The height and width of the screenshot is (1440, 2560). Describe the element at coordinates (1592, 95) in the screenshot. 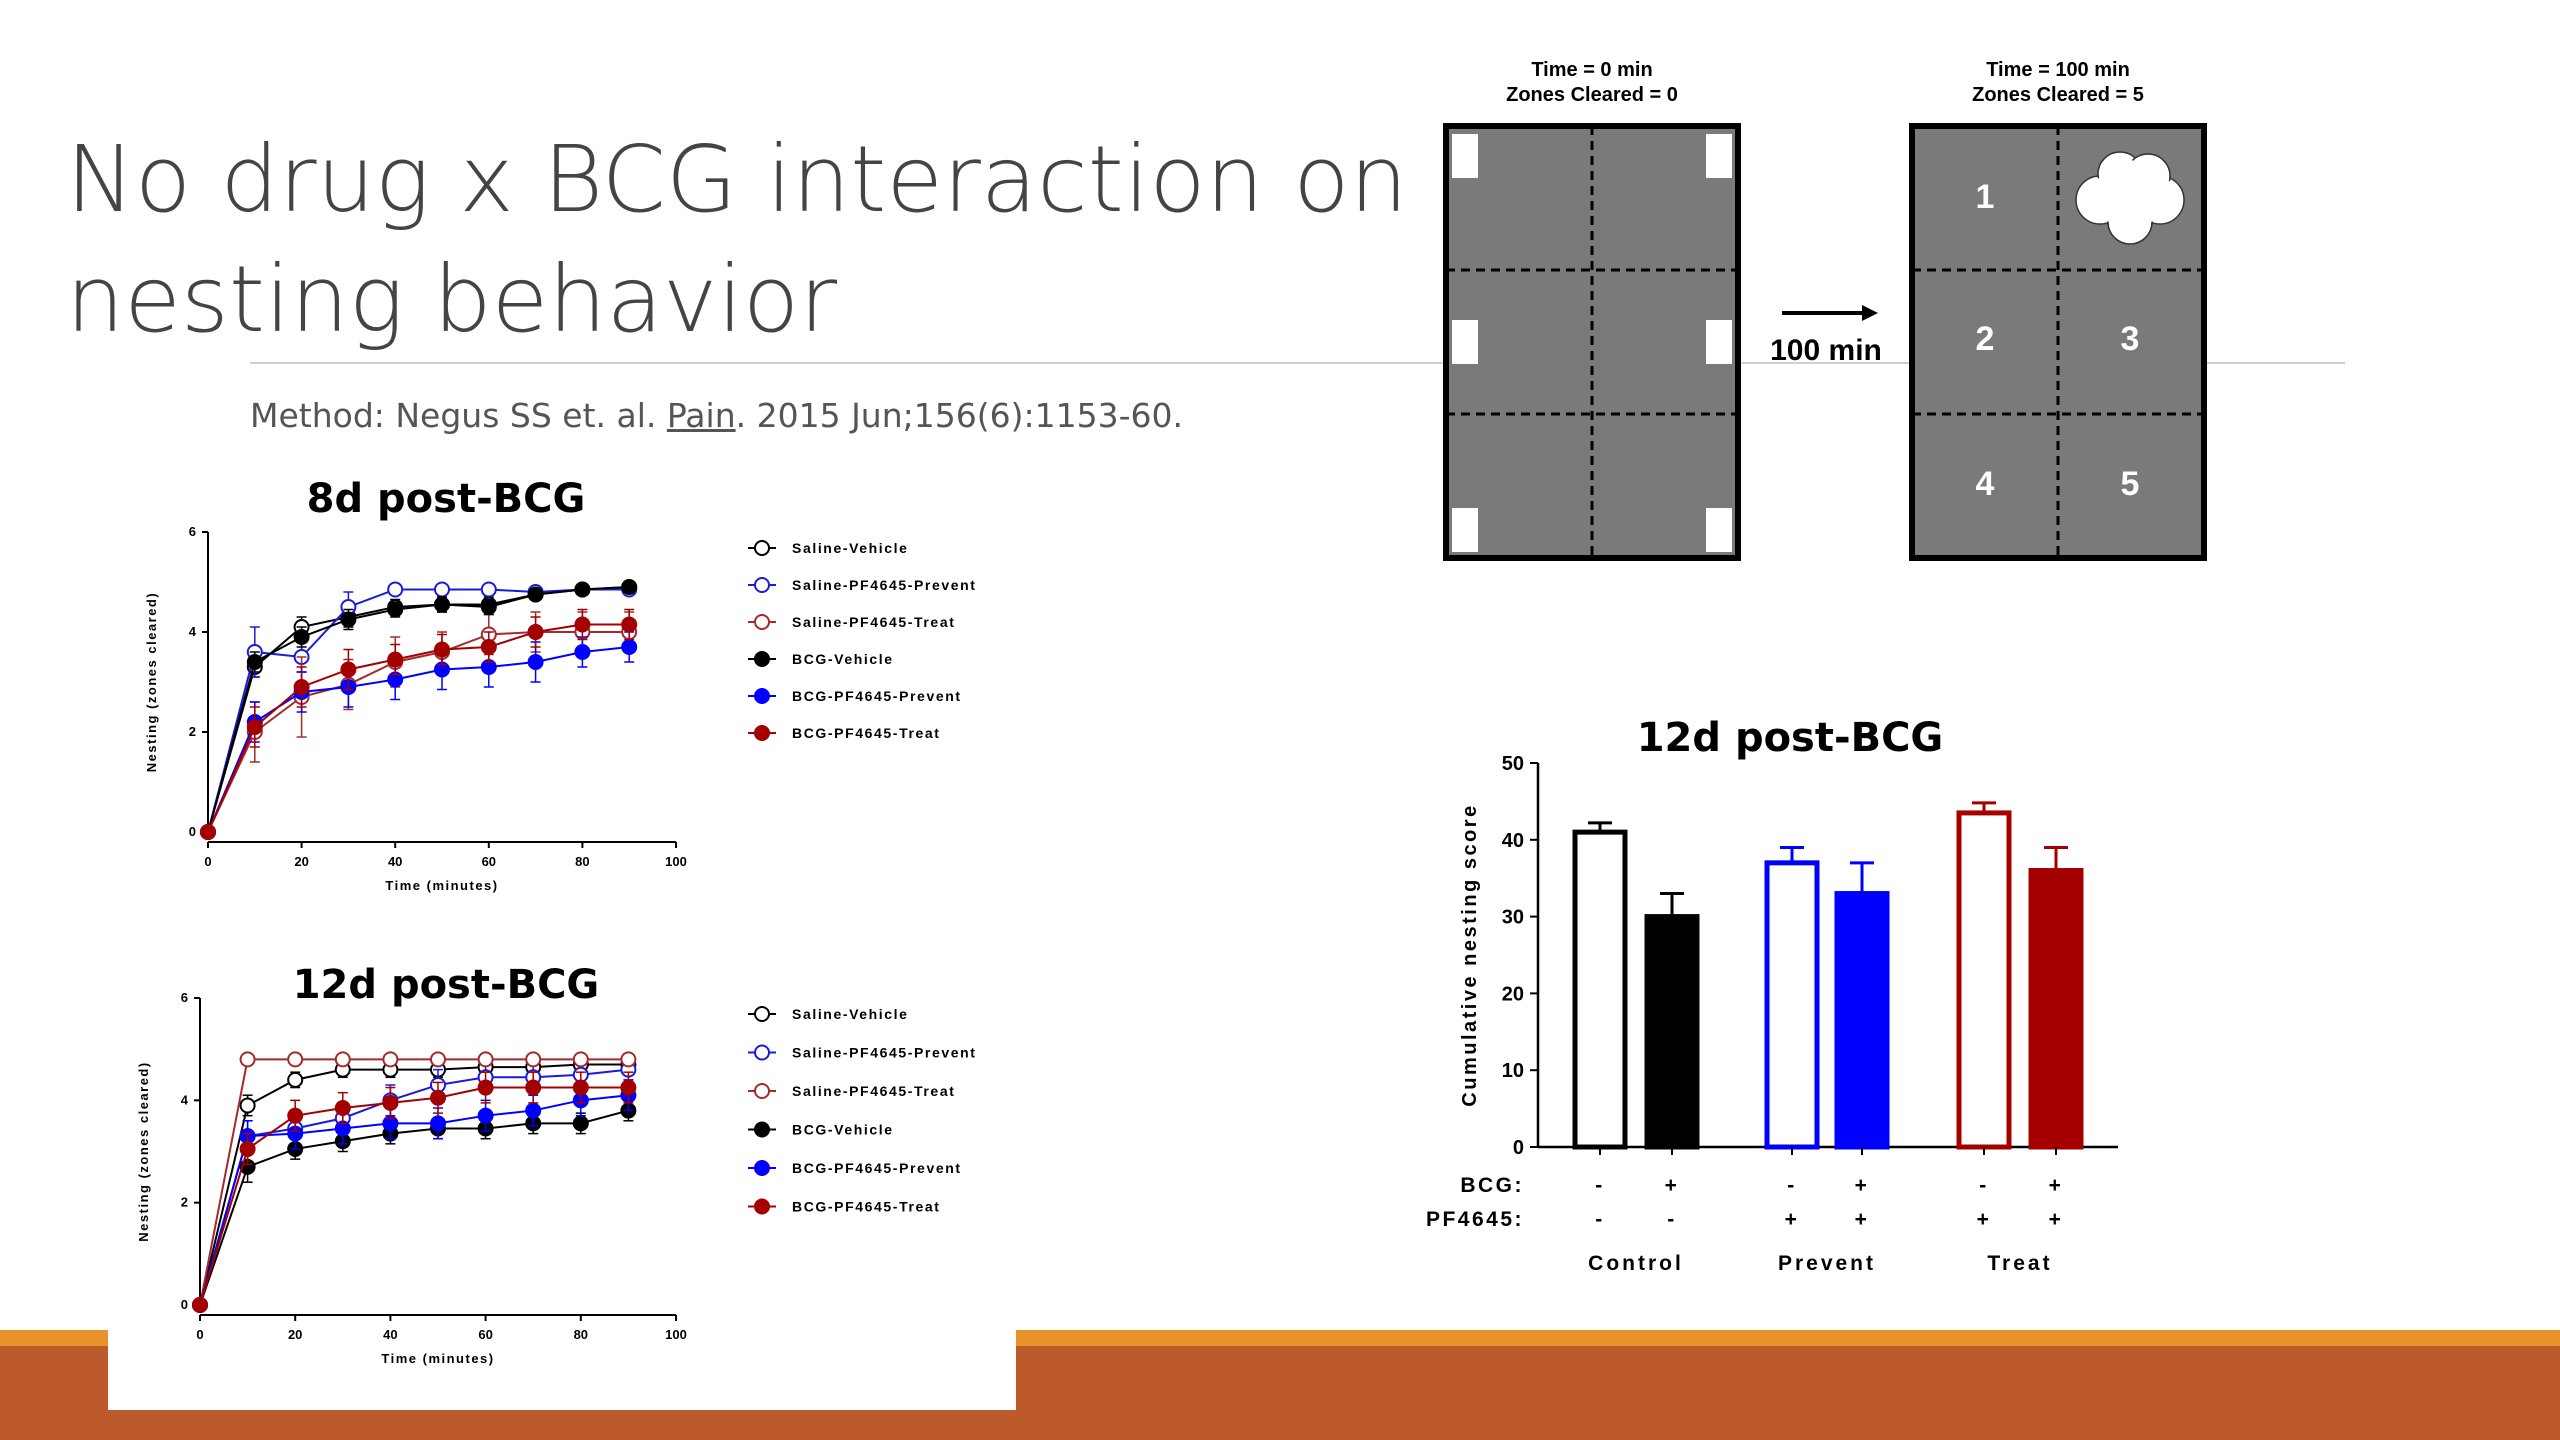

I see `diagram-left-label2: Zones Cleared = 0` at that location.